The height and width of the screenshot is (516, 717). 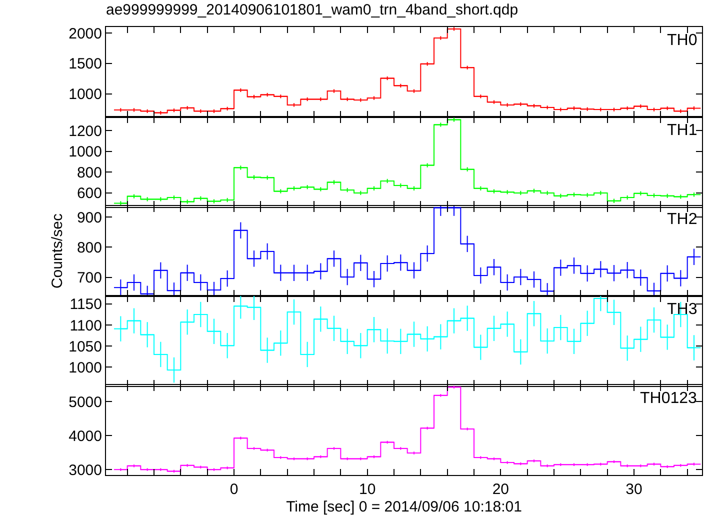 What do you see at coordinates (501, 489) in the screenshot?
I see `x-tick-label: 20` at bounding box center [501, 489].